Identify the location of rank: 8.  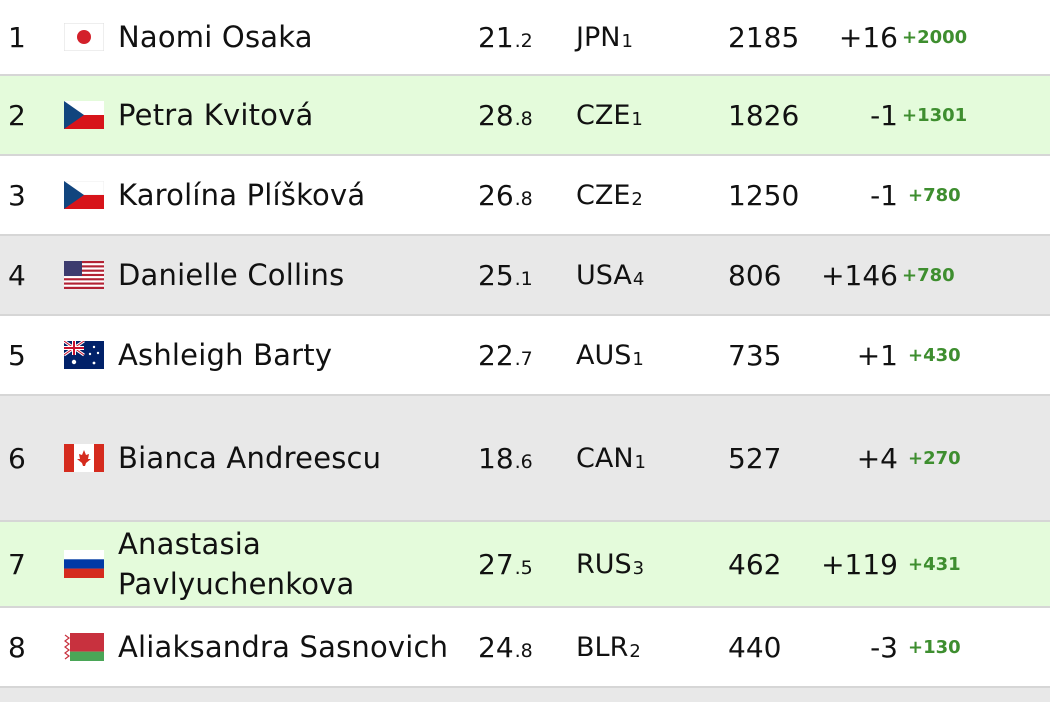
(17, 647).